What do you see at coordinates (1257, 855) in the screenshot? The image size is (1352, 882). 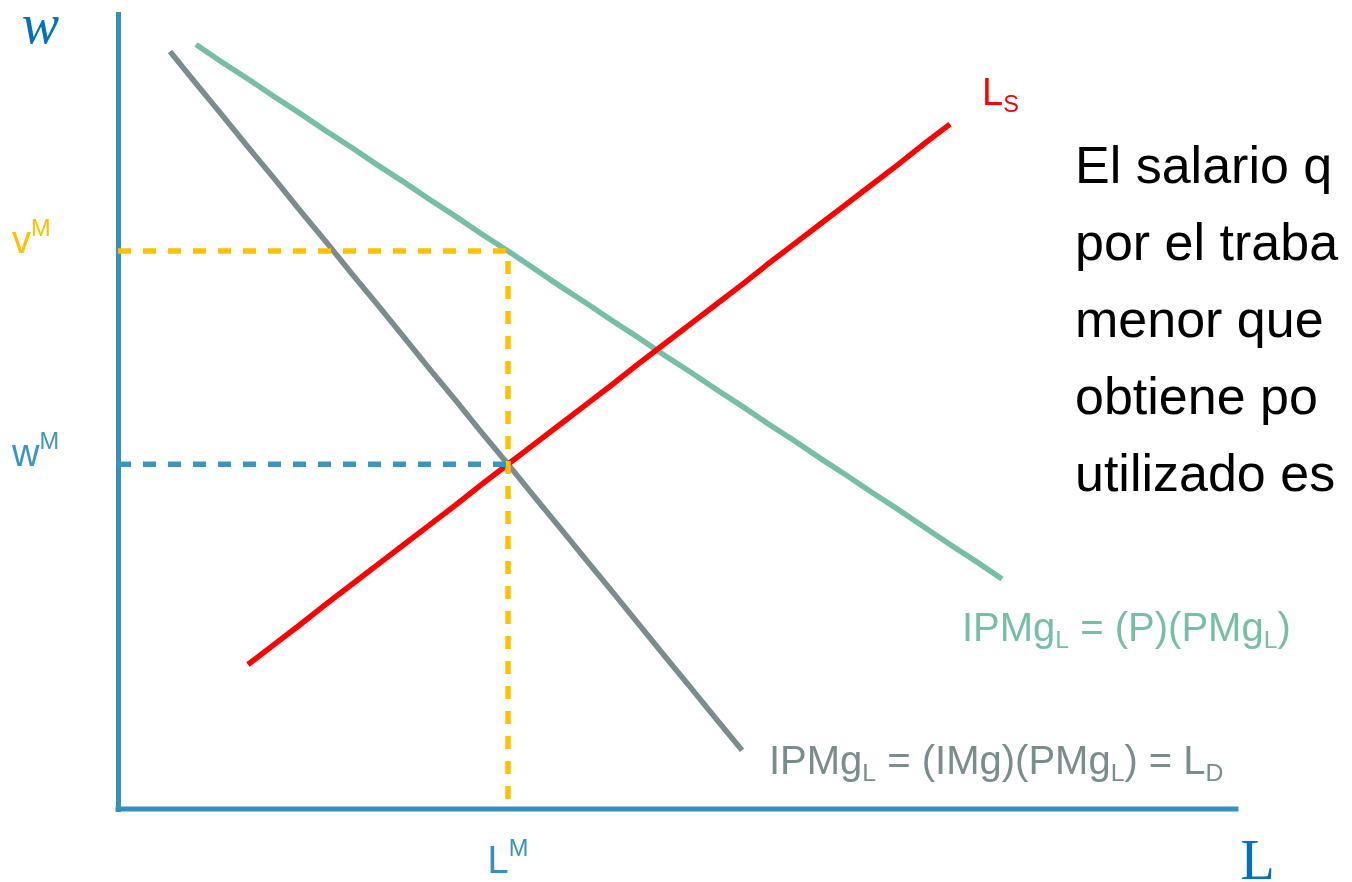 I see `x-axis-title: L` at bounding box center [1257, 855].